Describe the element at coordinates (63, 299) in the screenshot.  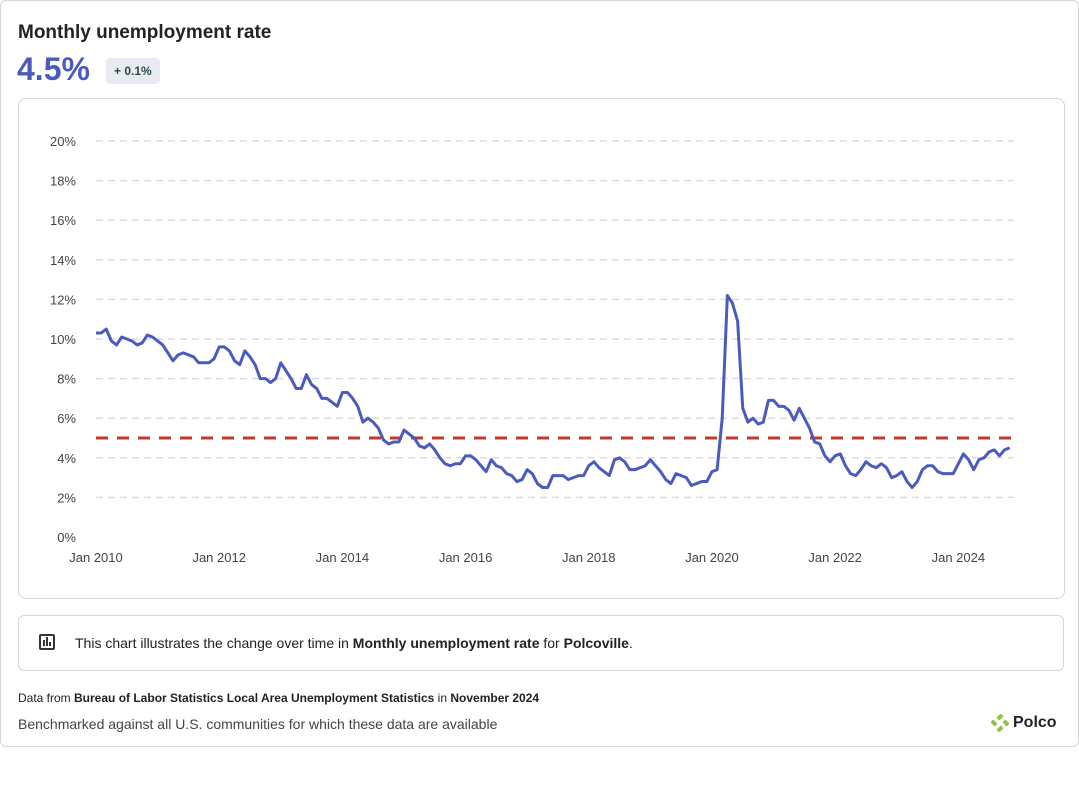
I see `y-tick-label: 12%` at that location.